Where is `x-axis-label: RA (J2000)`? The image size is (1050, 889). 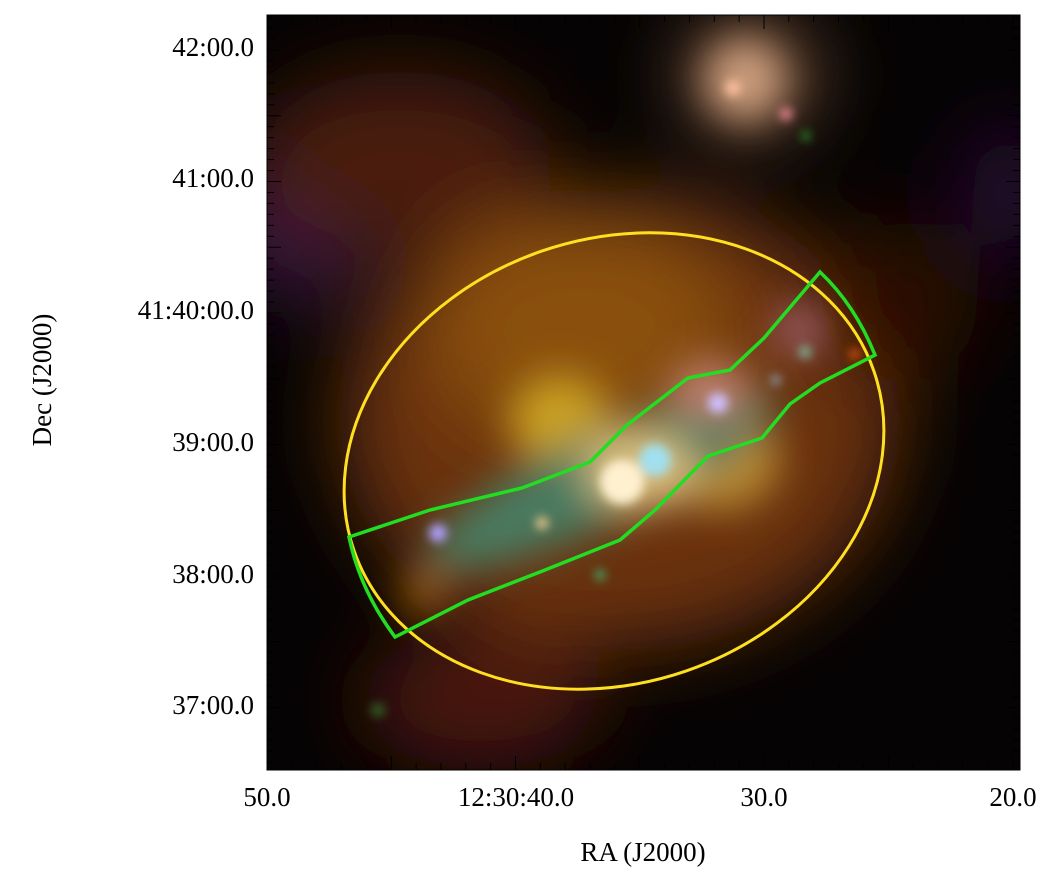 x-axis-label: RA (J2000) is located at coordinates (642, 852).